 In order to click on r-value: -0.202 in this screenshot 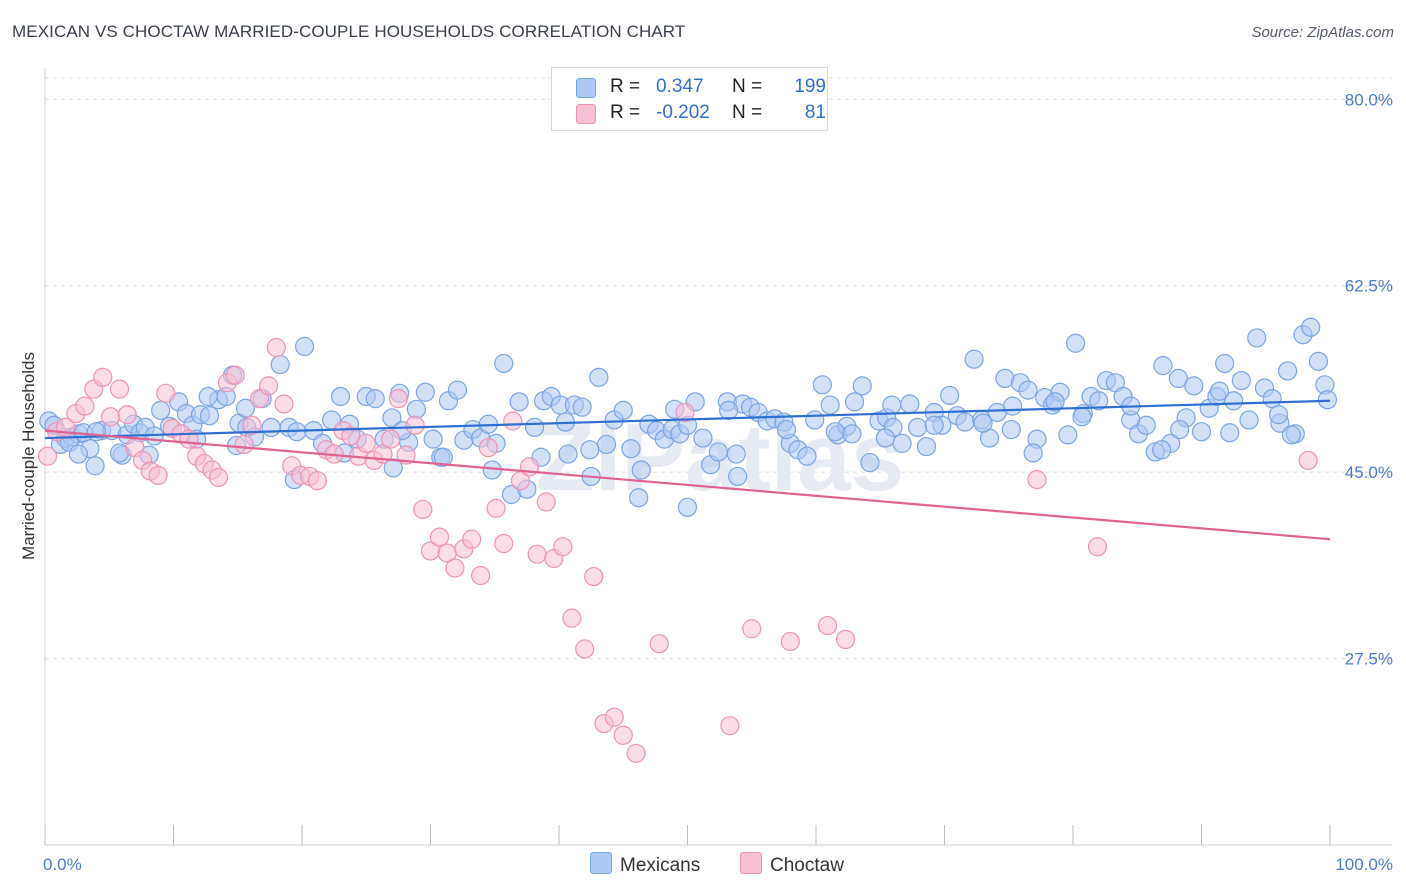, I will do `click(683, 112)`.